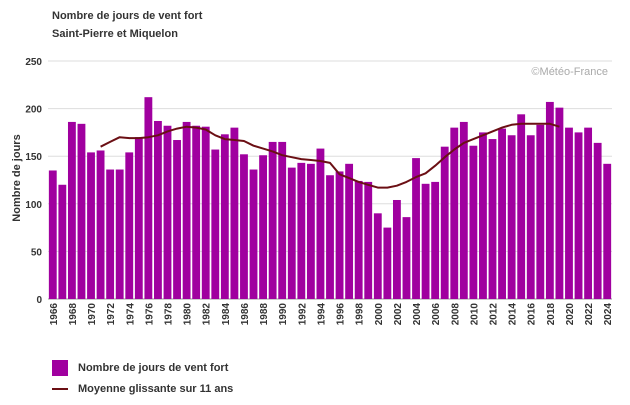 The image size is (630, 405). What do you see at coordinates (341, 314) in the screenshot?
I see `x-tick-label: 1996` at bounding box center [341, 314].